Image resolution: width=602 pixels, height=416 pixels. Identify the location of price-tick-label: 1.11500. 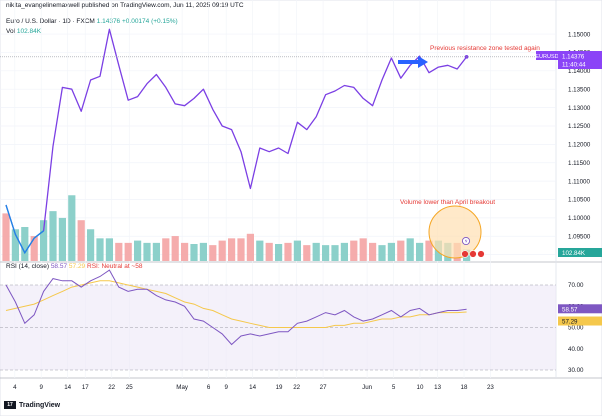
(579, 163).